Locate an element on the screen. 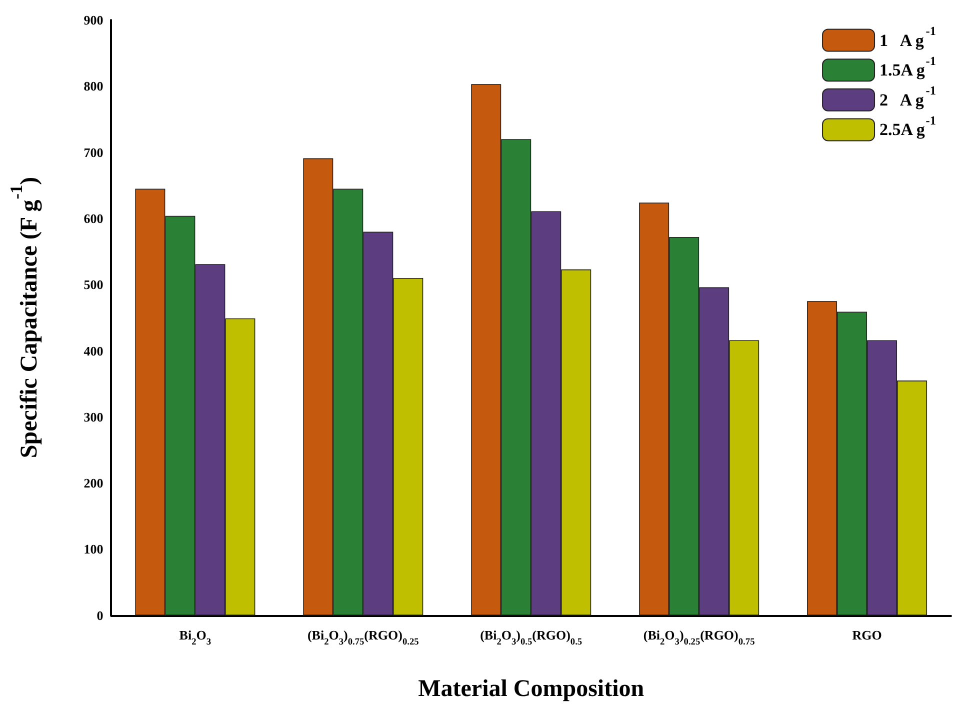 Image resolution: width=961 pixels, height=706 pixels. y-tick-label: 500 is located at coordinates (94, 284).